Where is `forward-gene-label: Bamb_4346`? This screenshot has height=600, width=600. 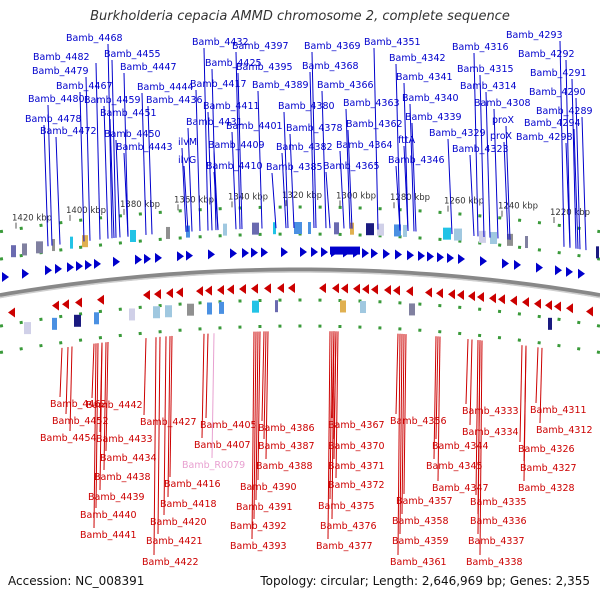 forward-gene-label: Bamb_4346 is located at coordinates (416, 160).